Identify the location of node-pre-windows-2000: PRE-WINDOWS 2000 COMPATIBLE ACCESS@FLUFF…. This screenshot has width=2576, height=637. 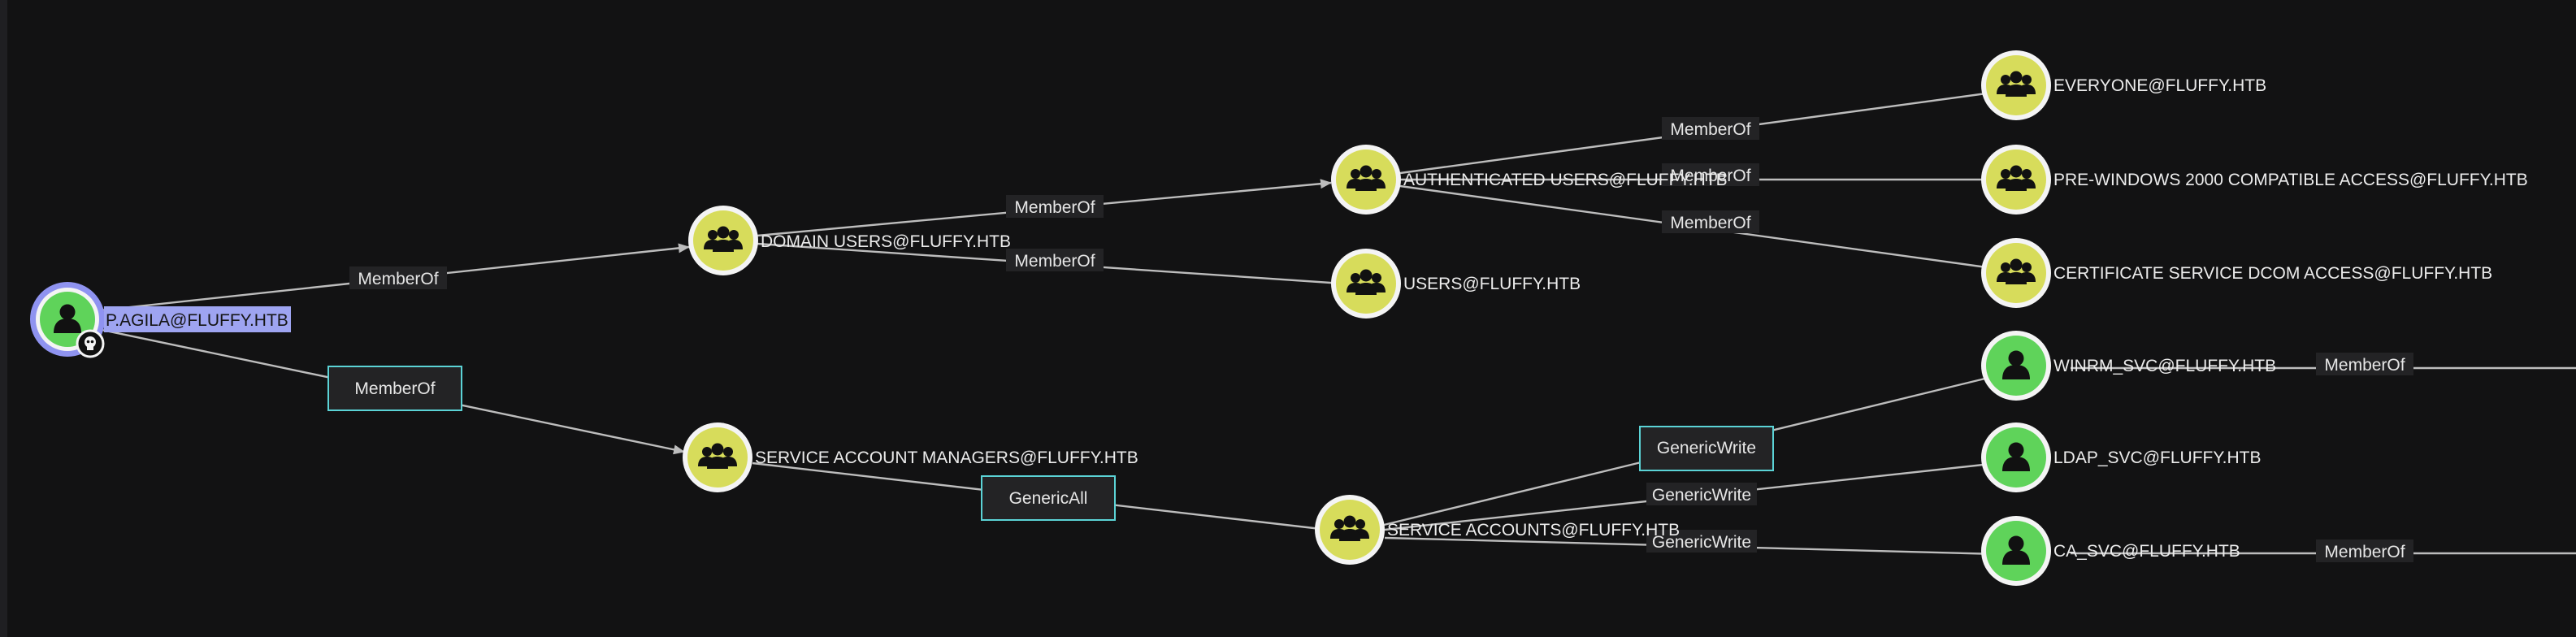
(2254, 179).